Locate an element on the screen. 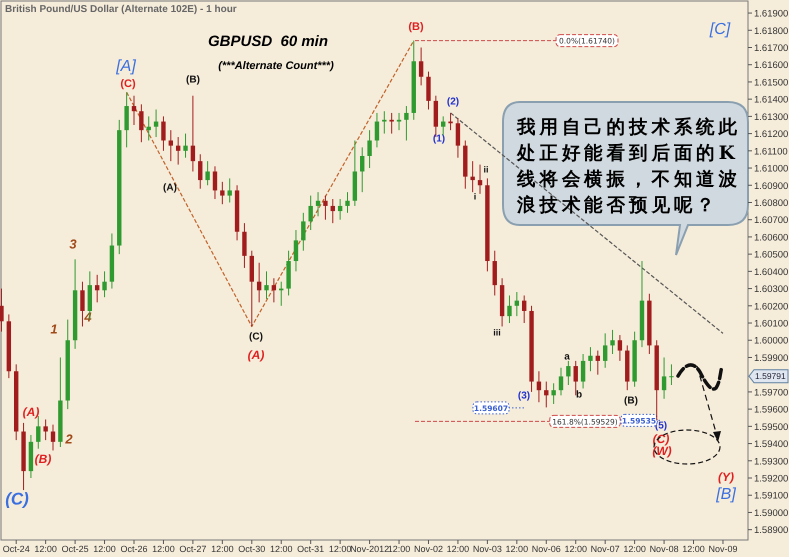  text: 1.59791 is located at coordinates (770, 376).